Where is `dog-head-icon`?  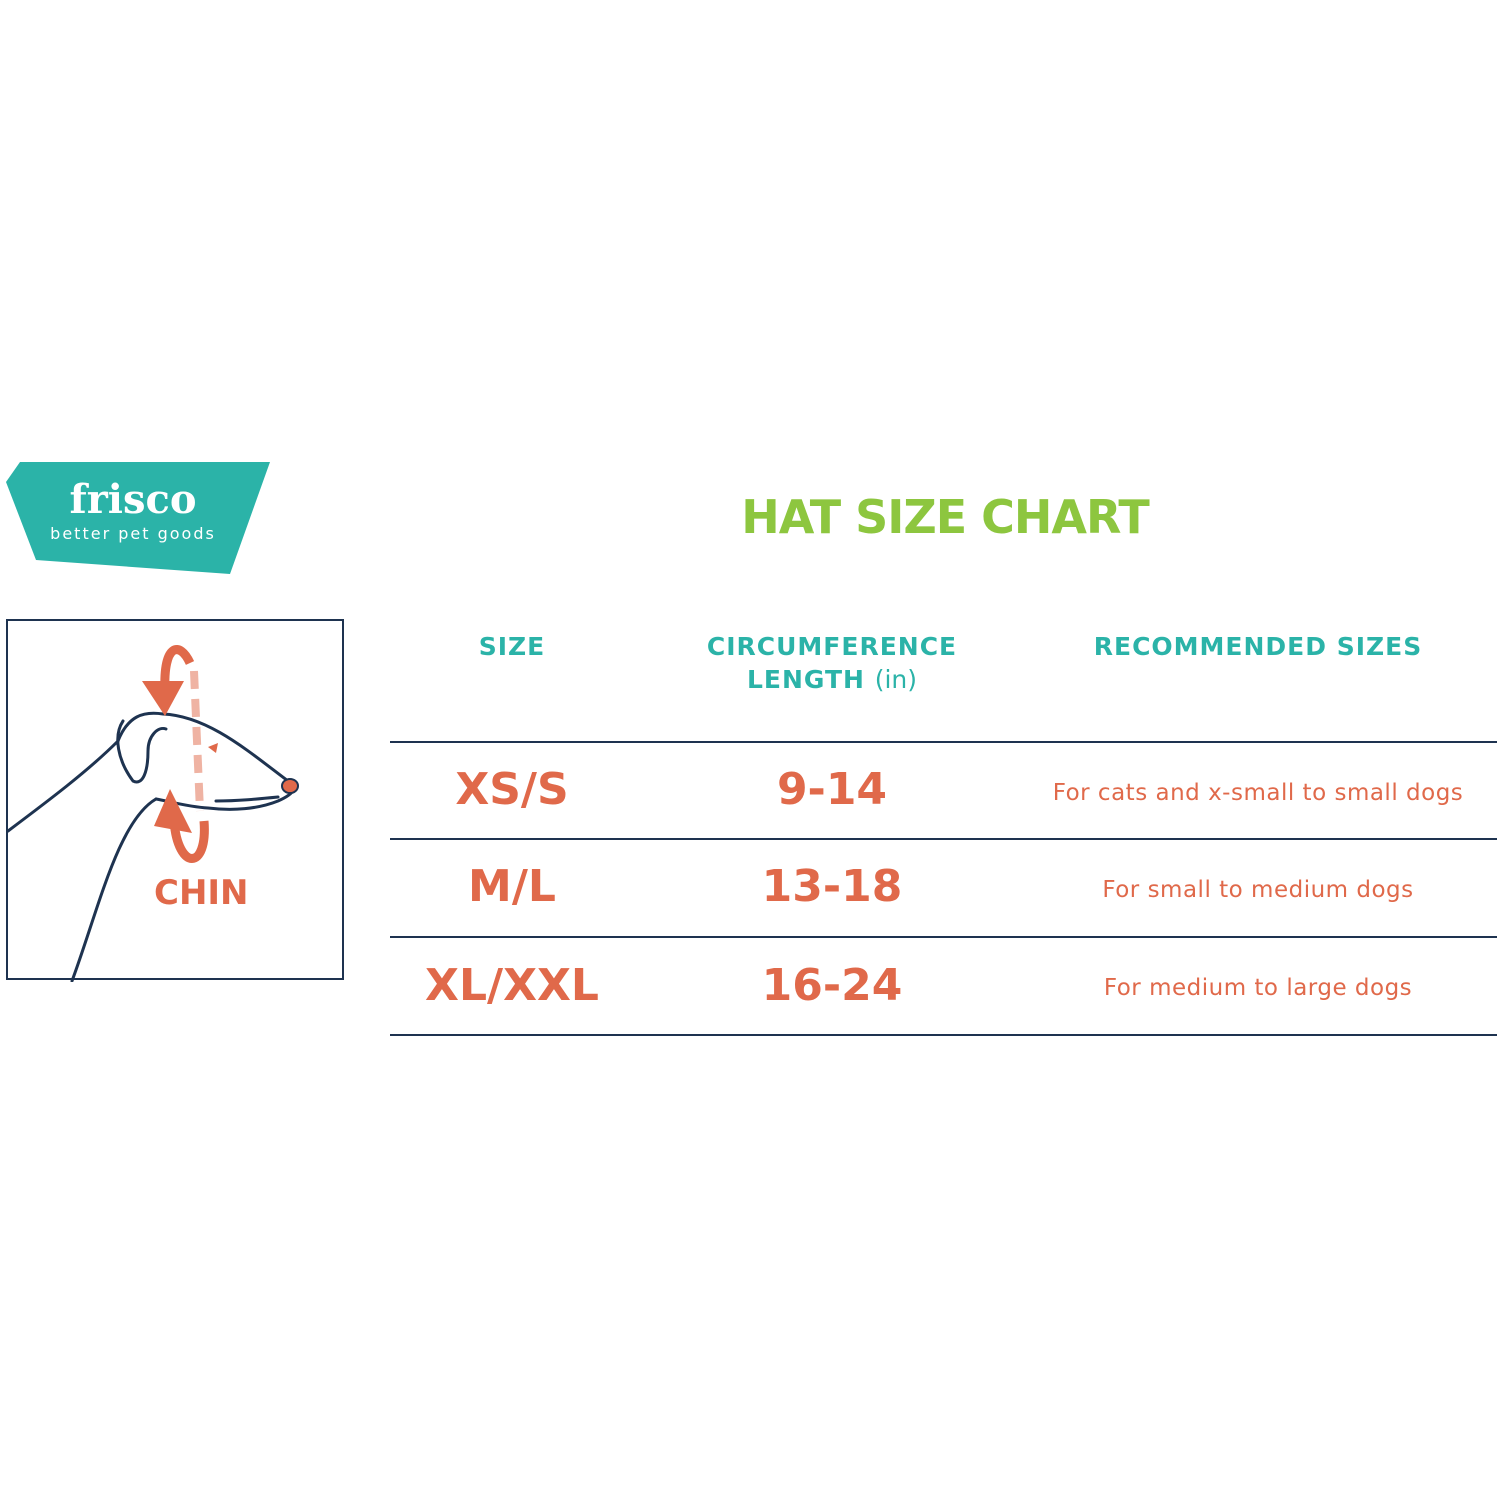 dog-head-icon is located at coordinates (153, 813).